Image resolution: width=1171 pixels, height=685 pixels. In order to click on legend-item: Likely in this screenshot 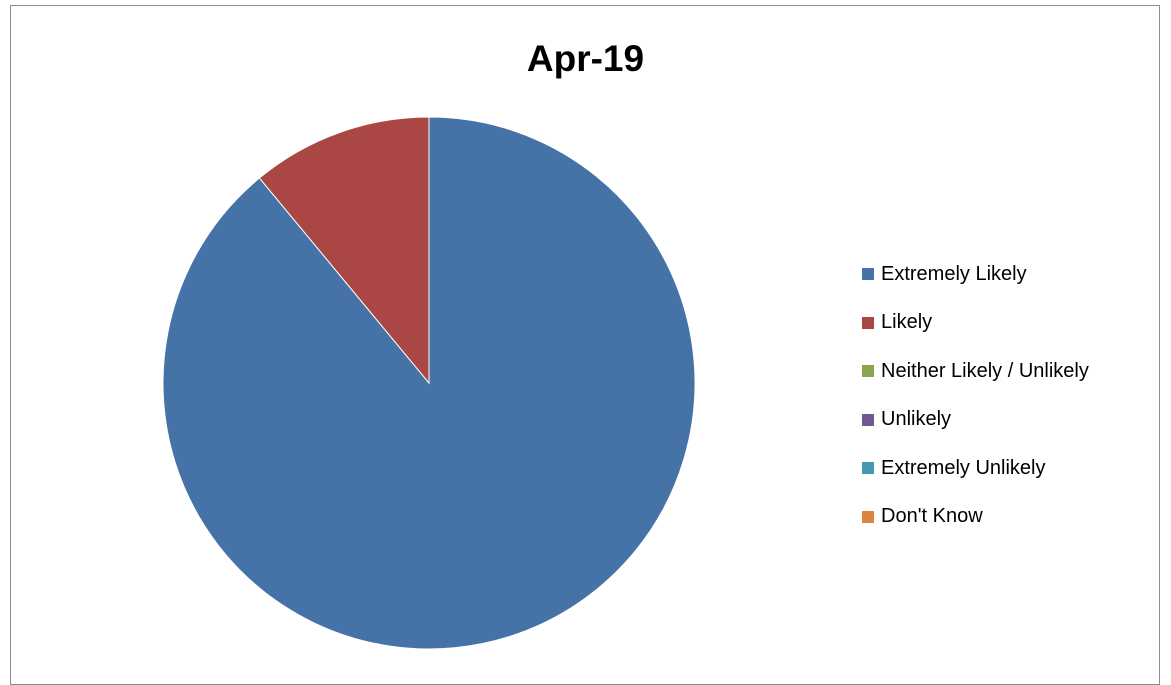, I will do `click(975, 323)`.